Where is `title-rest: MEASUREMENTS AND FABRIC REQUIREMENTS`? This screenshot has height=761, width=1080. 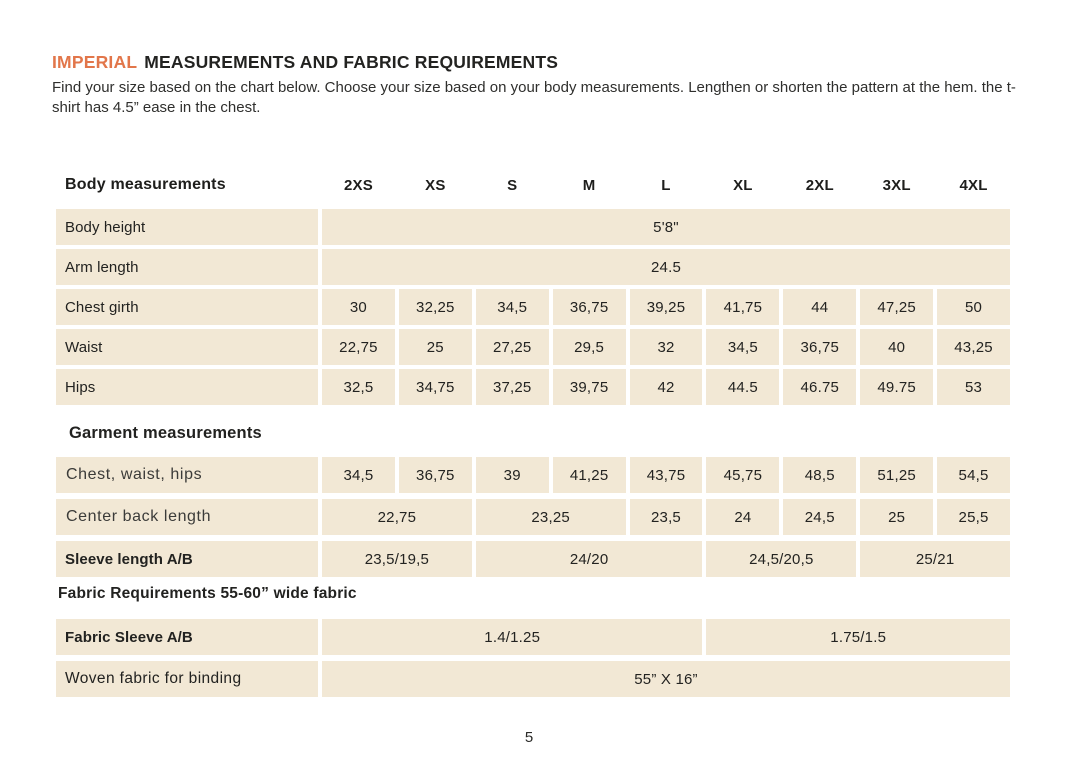
title-rest: MEASUREMENTS AND FABRIC REQUIREMENTS is located at coordinates (351, 62).